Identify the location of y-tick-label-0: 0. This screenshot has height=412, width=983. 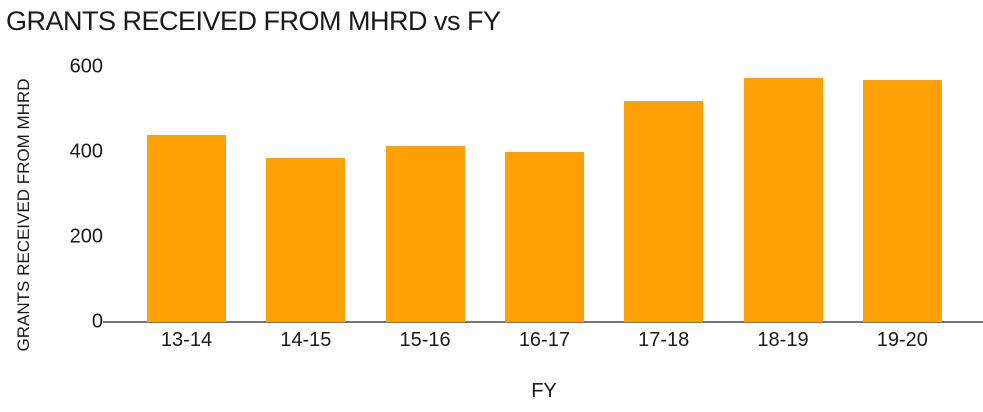
(97, 321).